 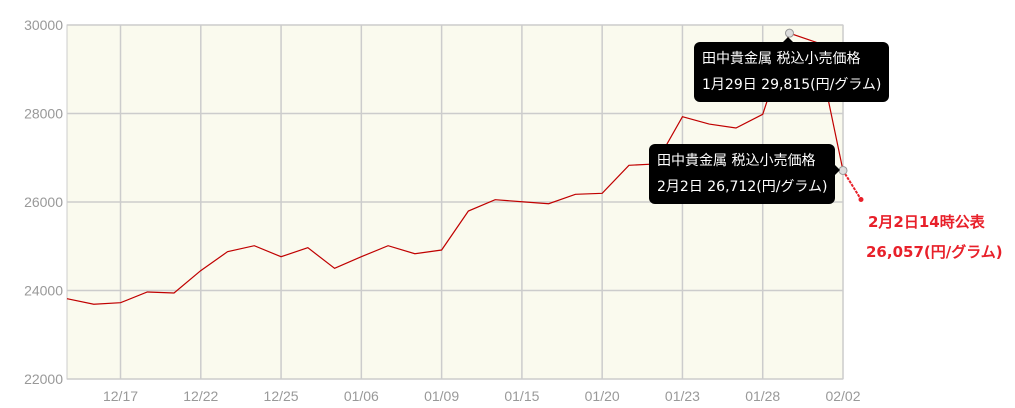 I want to click on announcement-line, so click(x=852, y=185).